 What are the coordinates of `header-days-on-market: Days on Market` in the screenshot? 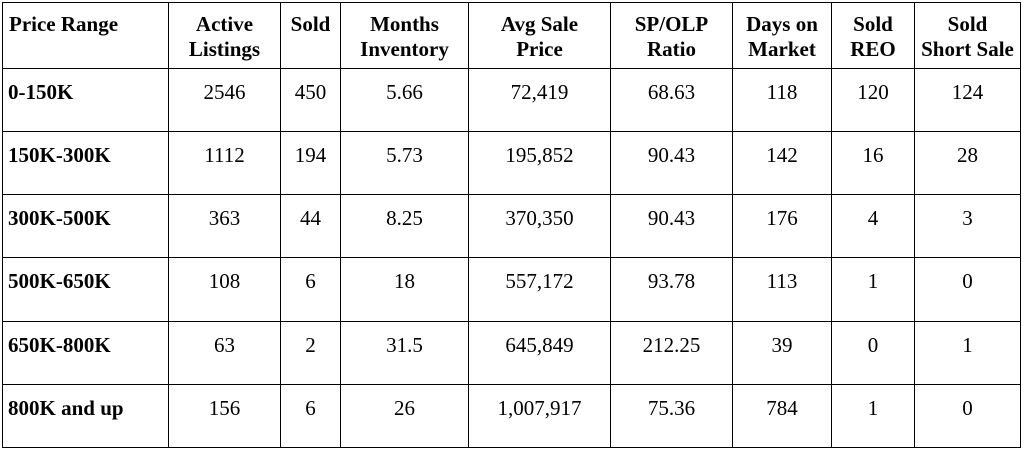 It's located at (782, 35).